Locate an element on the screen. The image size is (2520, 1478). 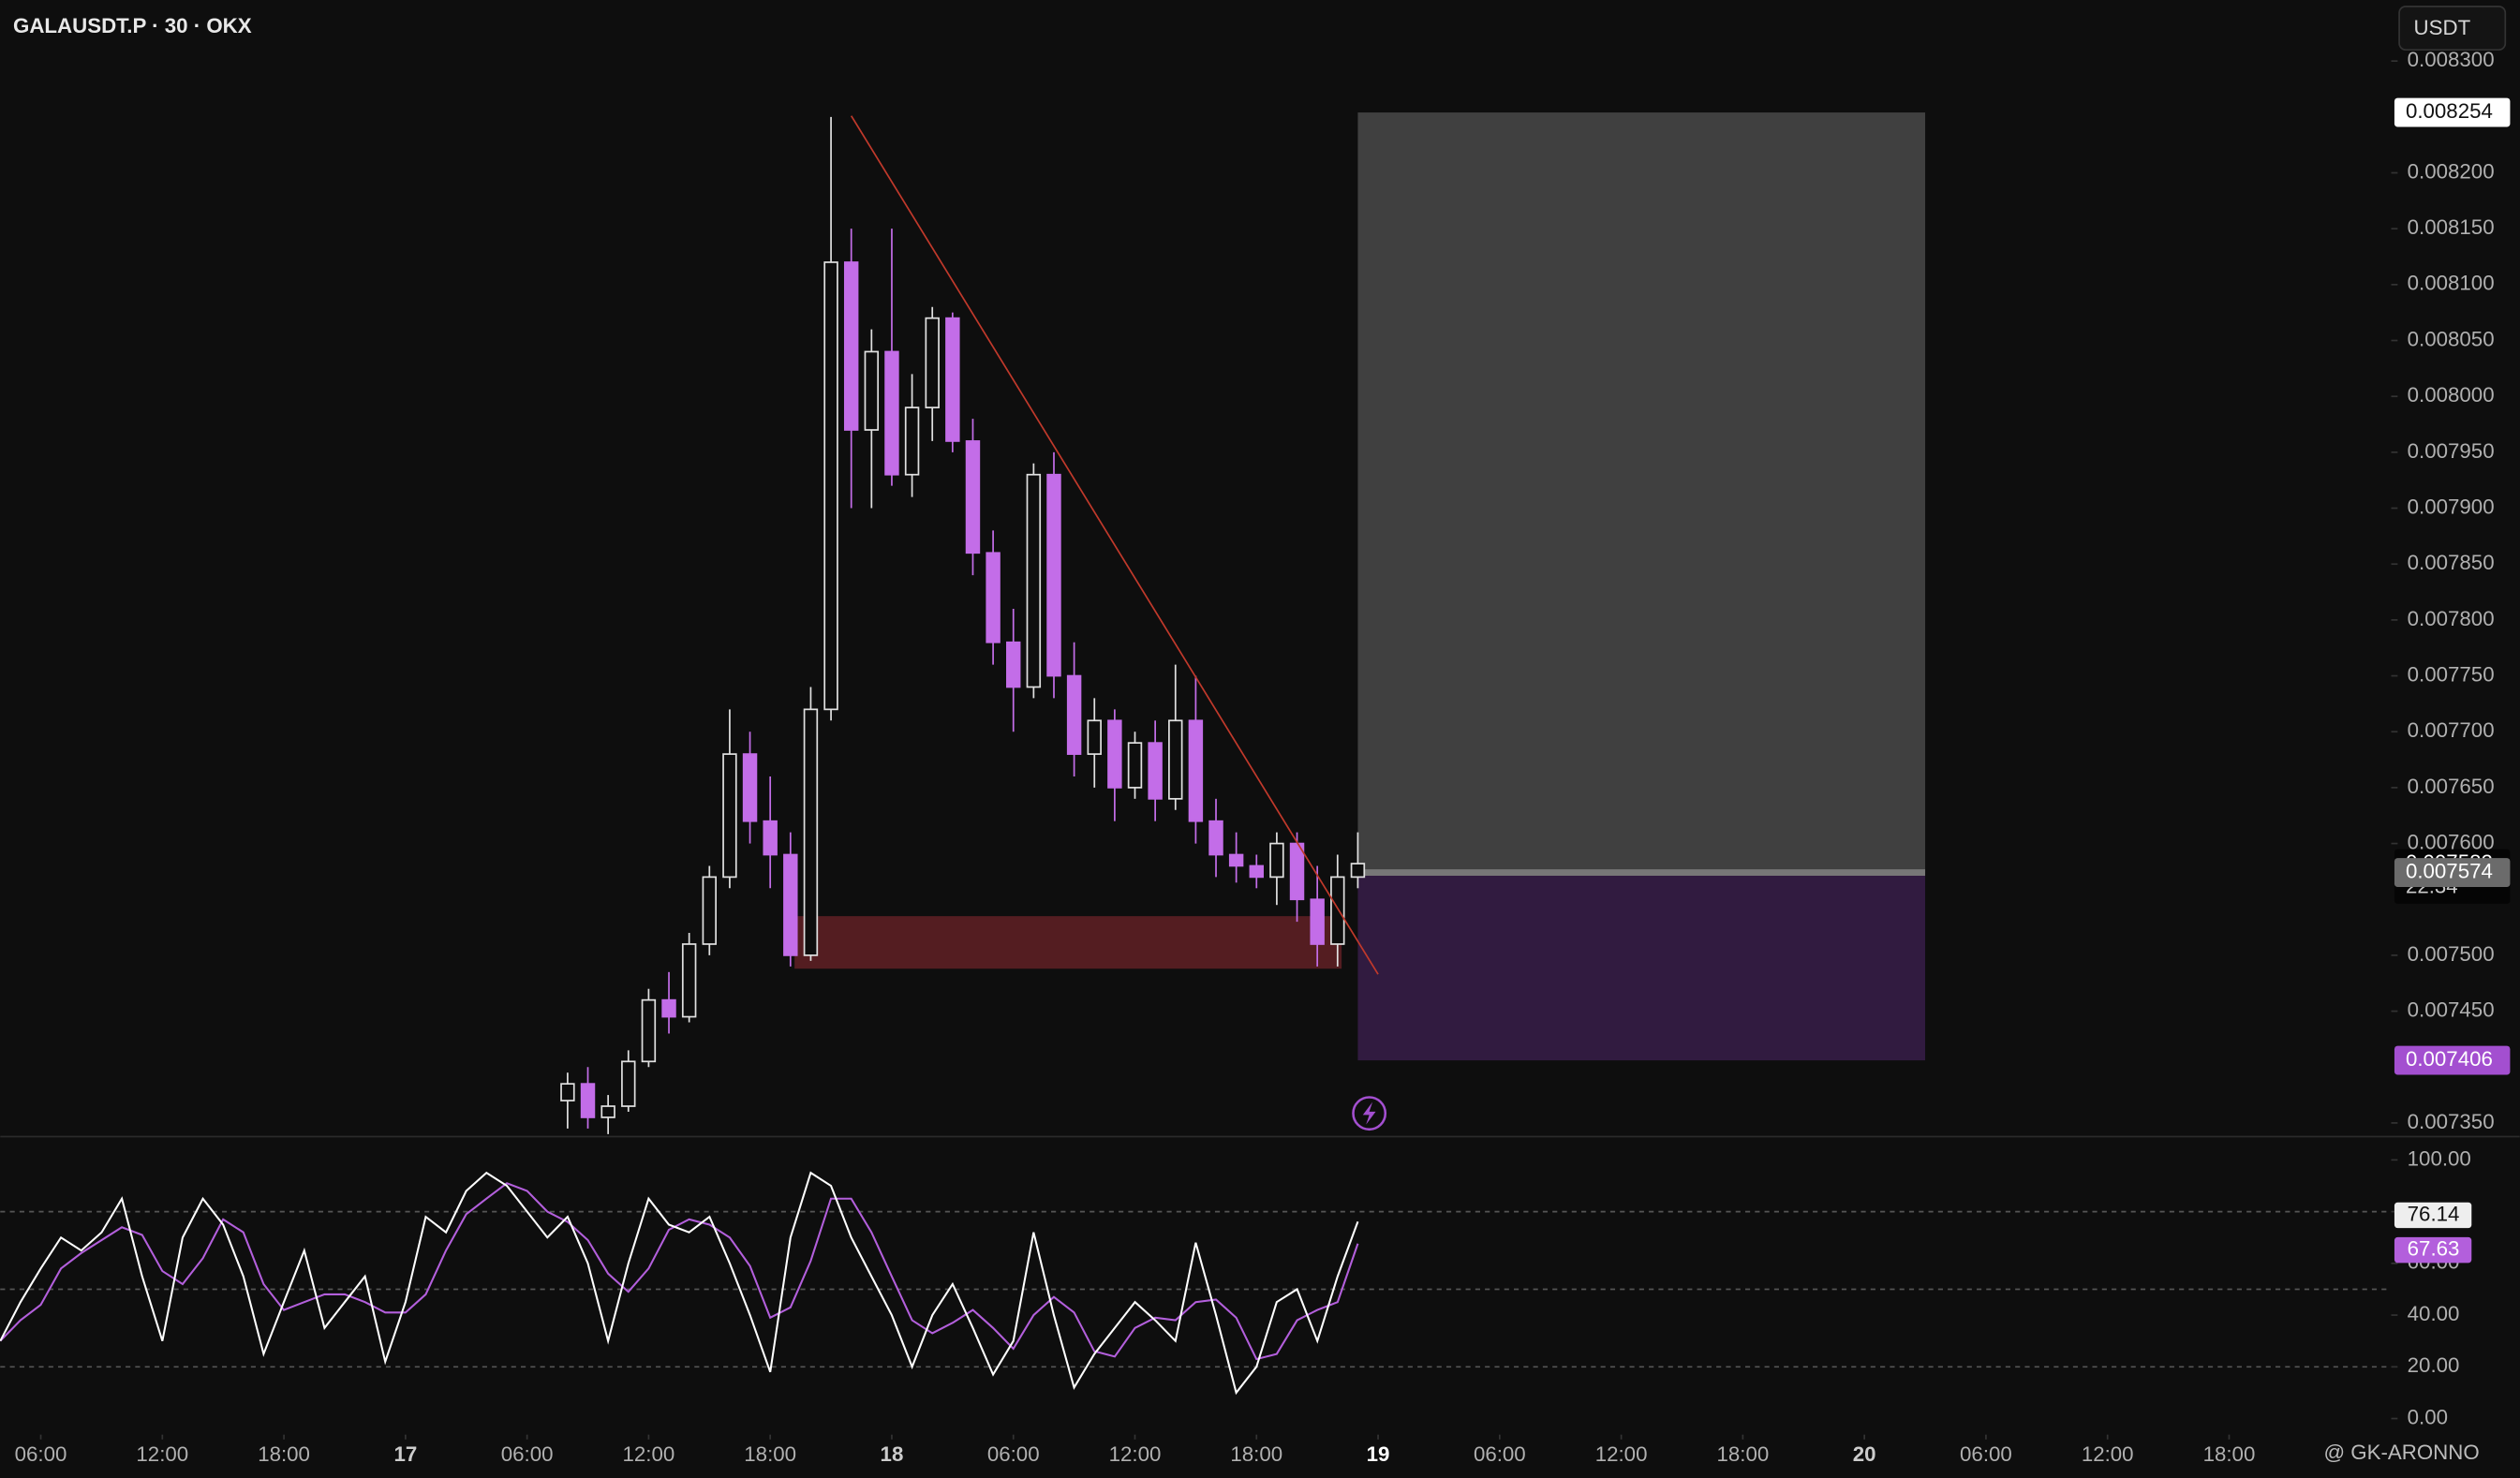
y-tick-label: 0.007500 is located at coordinates (2451, 954).